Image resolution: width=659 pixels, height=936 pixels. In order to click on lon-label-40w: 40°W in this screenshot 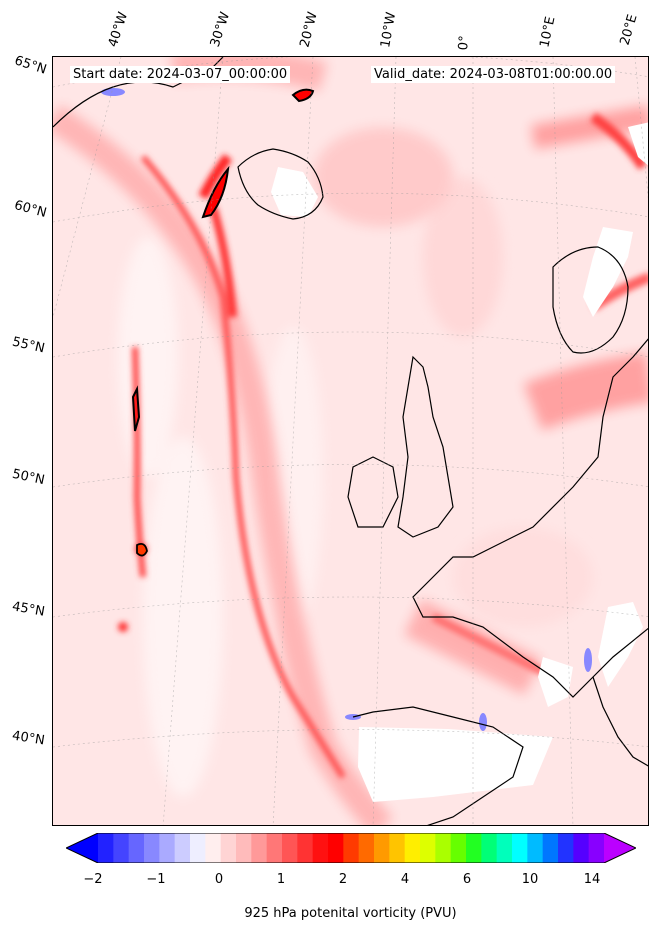, I will do `click(118, 29)`.